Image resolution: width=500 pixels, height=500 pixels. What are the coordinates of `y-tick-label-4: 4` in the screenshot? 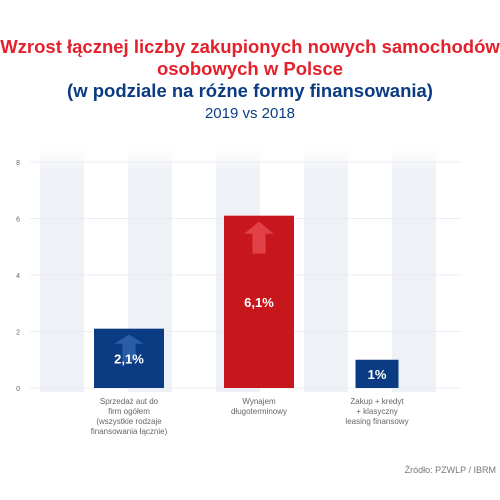 It's located at (18, 276).